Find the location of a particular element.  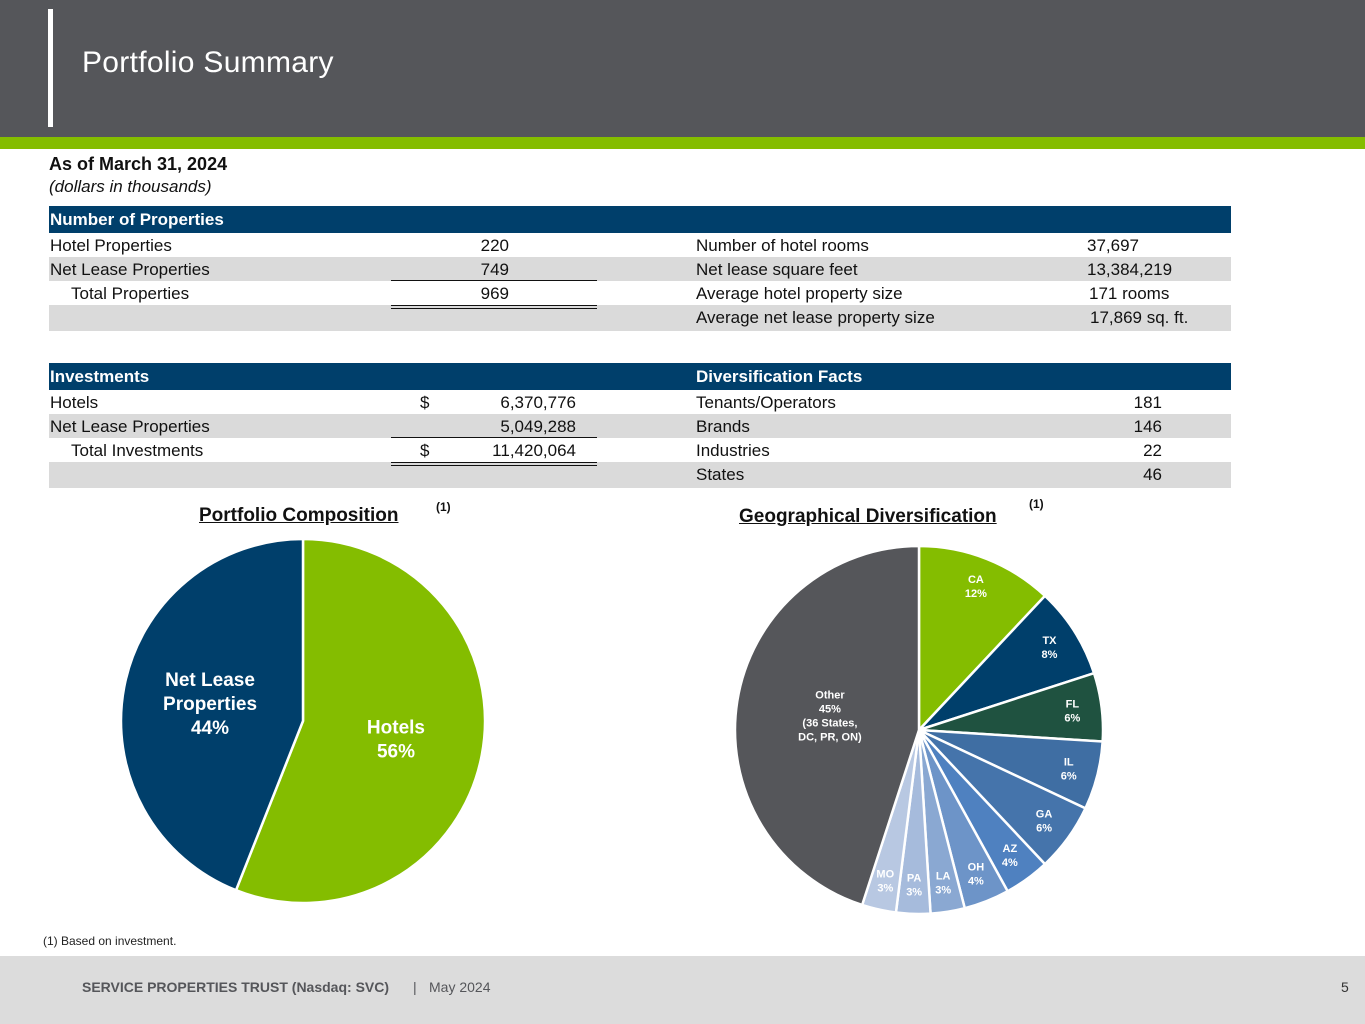

portfolio-composition-chart: Hotels 56% Net Lease Properties 44% is located at coordinates (303, 721).